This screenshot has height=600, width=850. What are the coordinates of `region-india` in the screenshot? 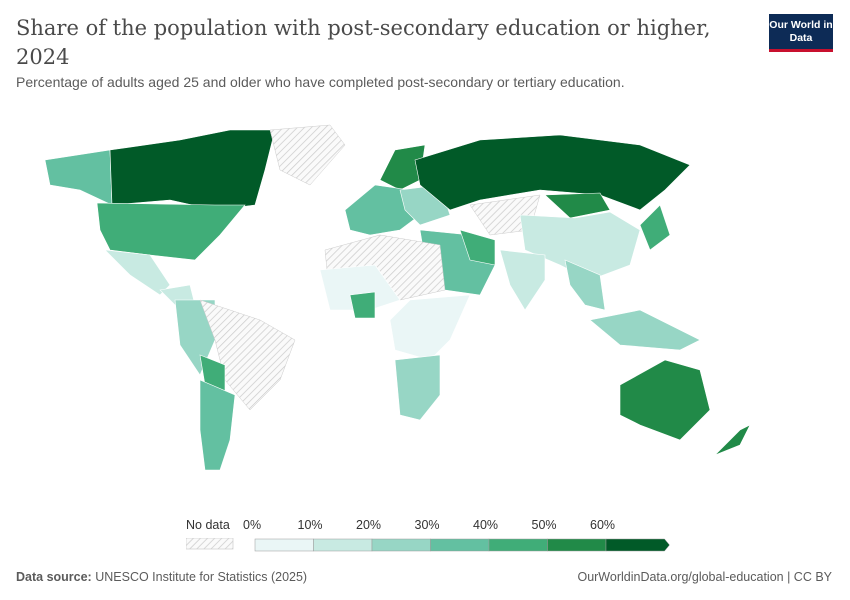 It's located at (522, 280).